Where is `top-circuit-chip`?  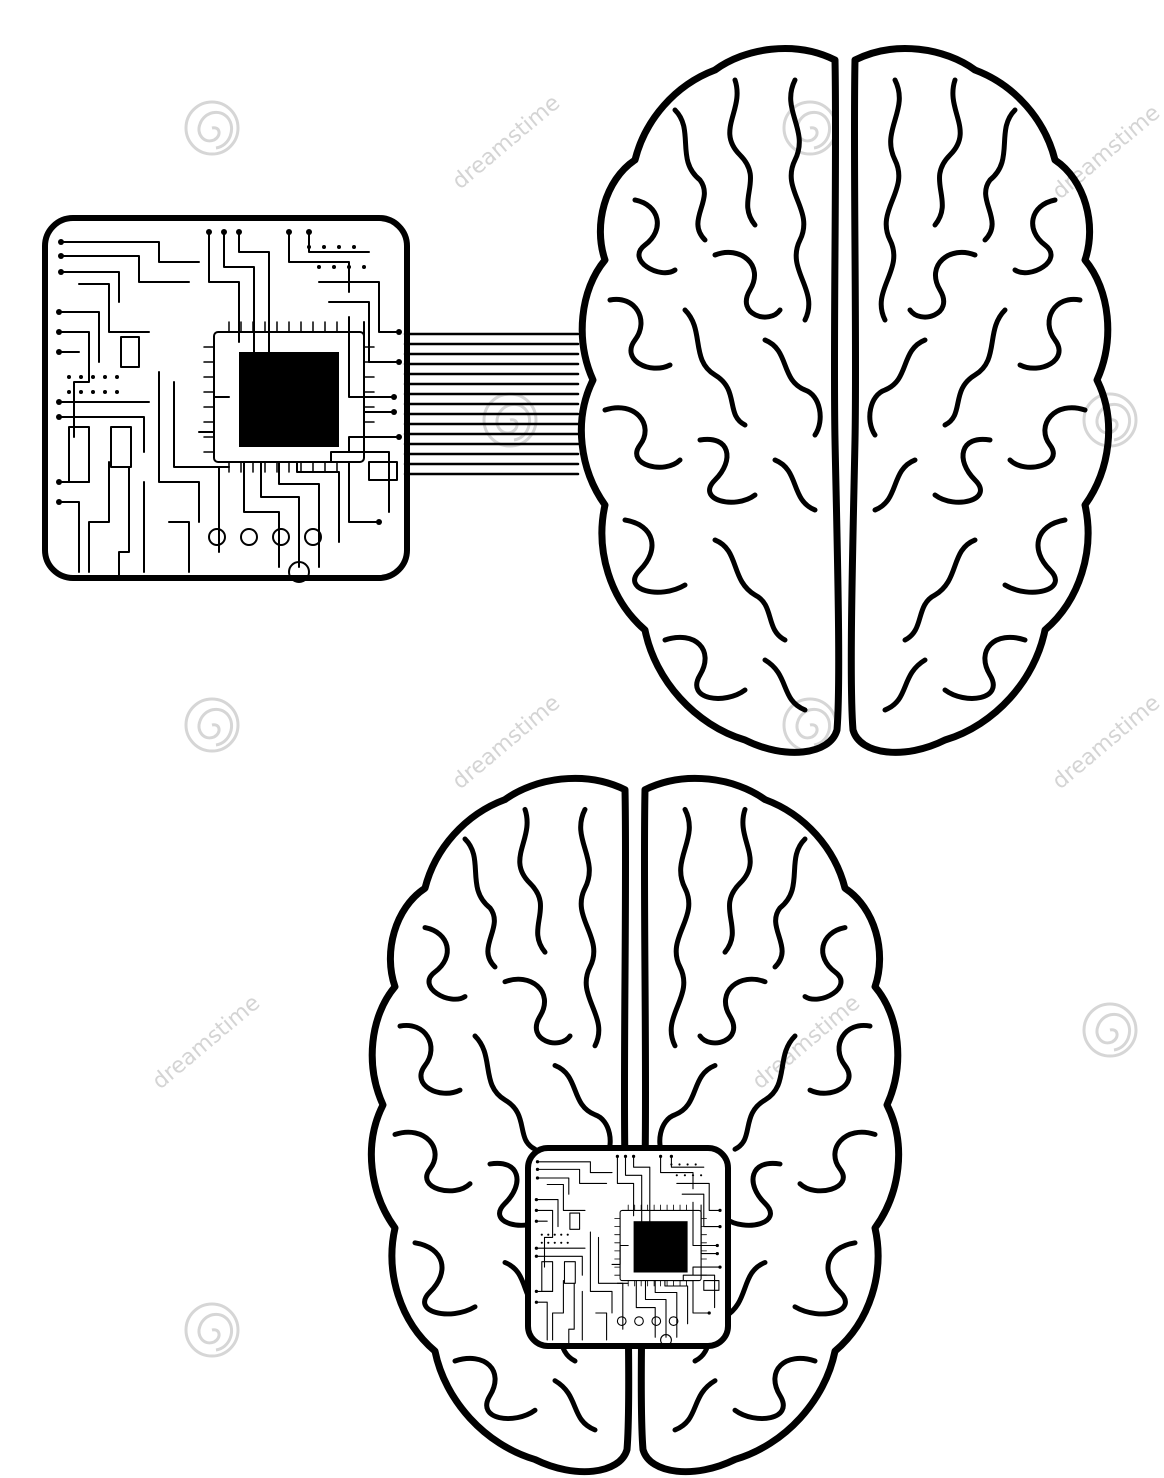
top-circuit-chip is located at coordinates (226, 399).